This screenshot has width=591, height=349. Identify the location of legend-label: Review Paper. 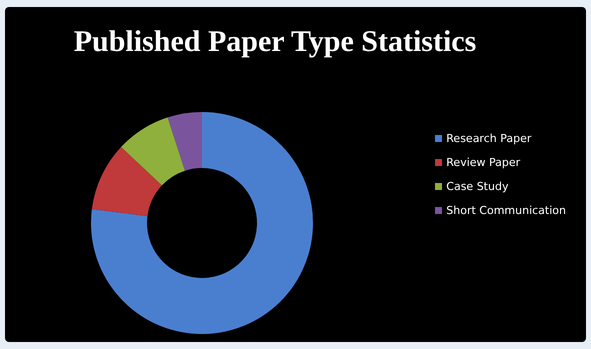
(483, 162).